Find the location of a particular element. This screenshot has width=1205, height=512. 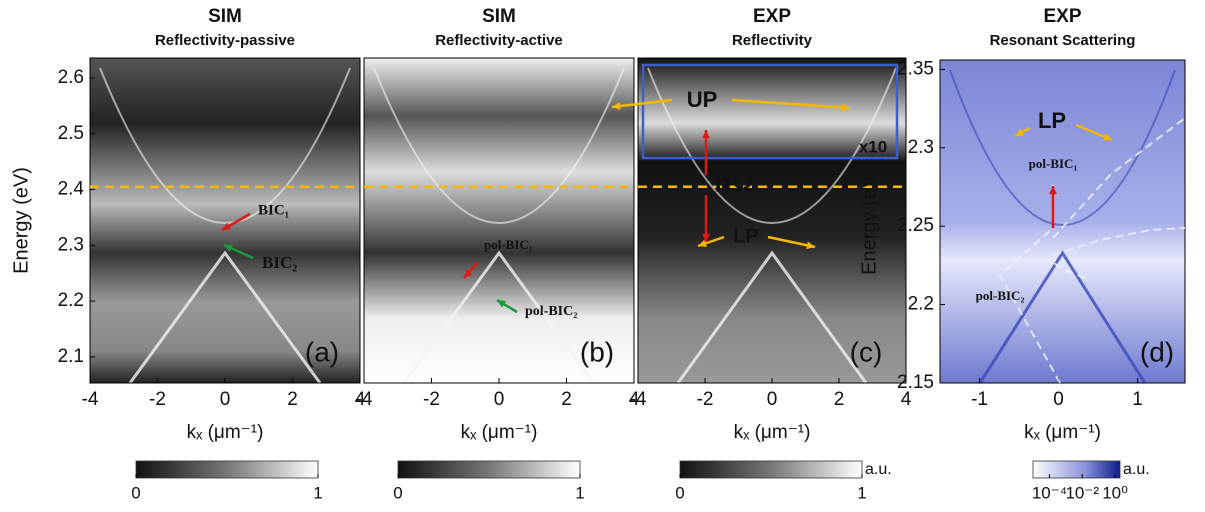

annotation: UP is located at coordinates (702, 99).